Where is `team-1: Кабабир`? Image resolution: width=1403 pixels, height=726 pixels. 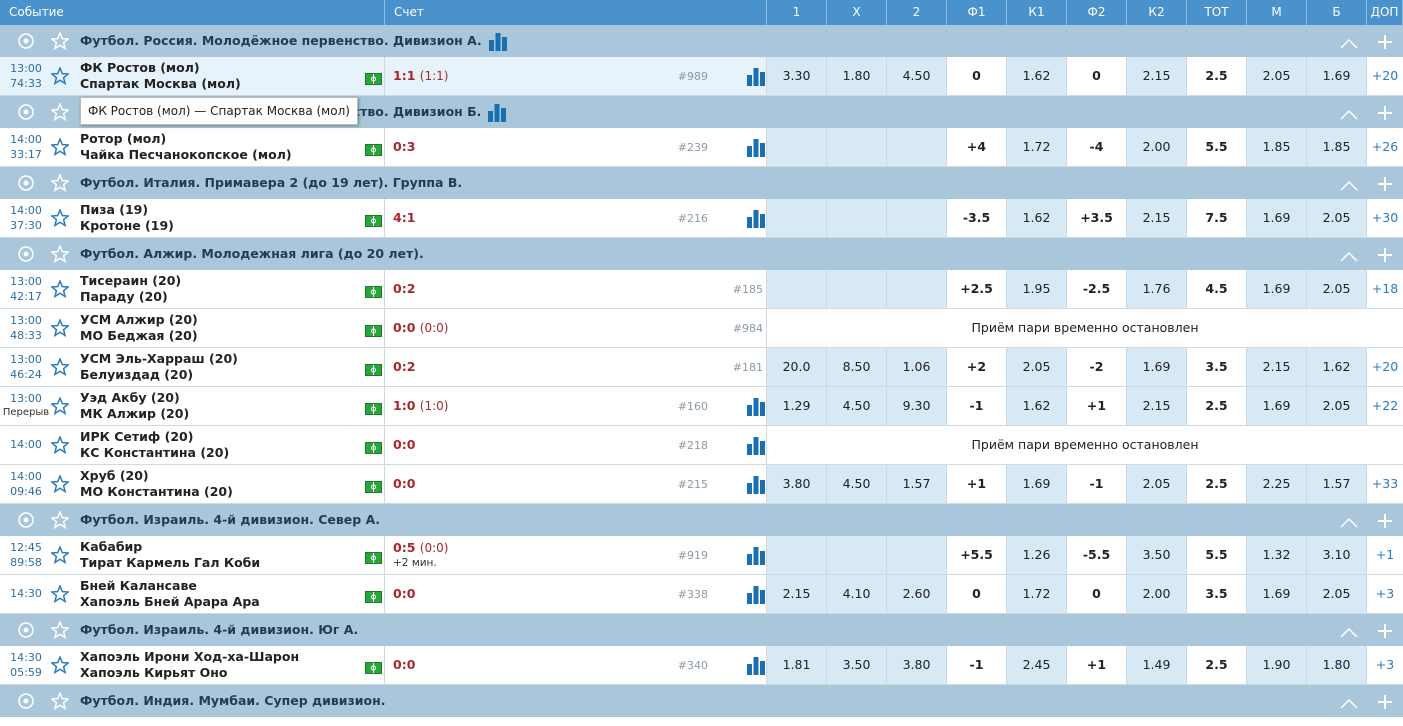 team-1: Кабабир is located at coordinates (111, 546).